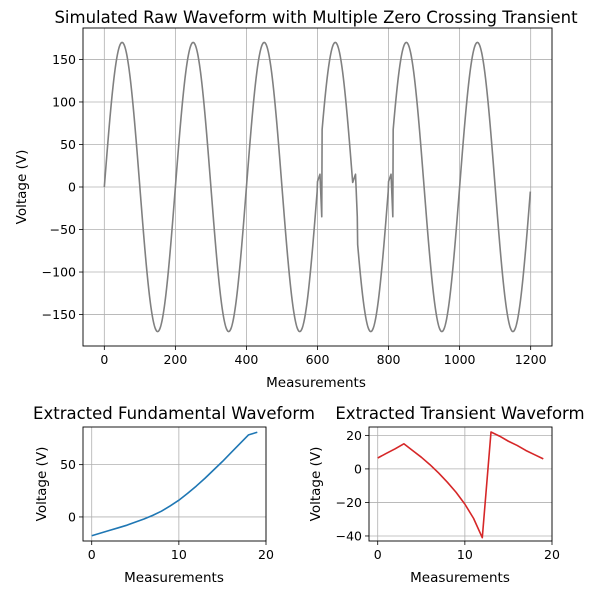 This screenshot has height=600, width=600. I want to click on raw-y-tick-label: 50, so click(68, 144).